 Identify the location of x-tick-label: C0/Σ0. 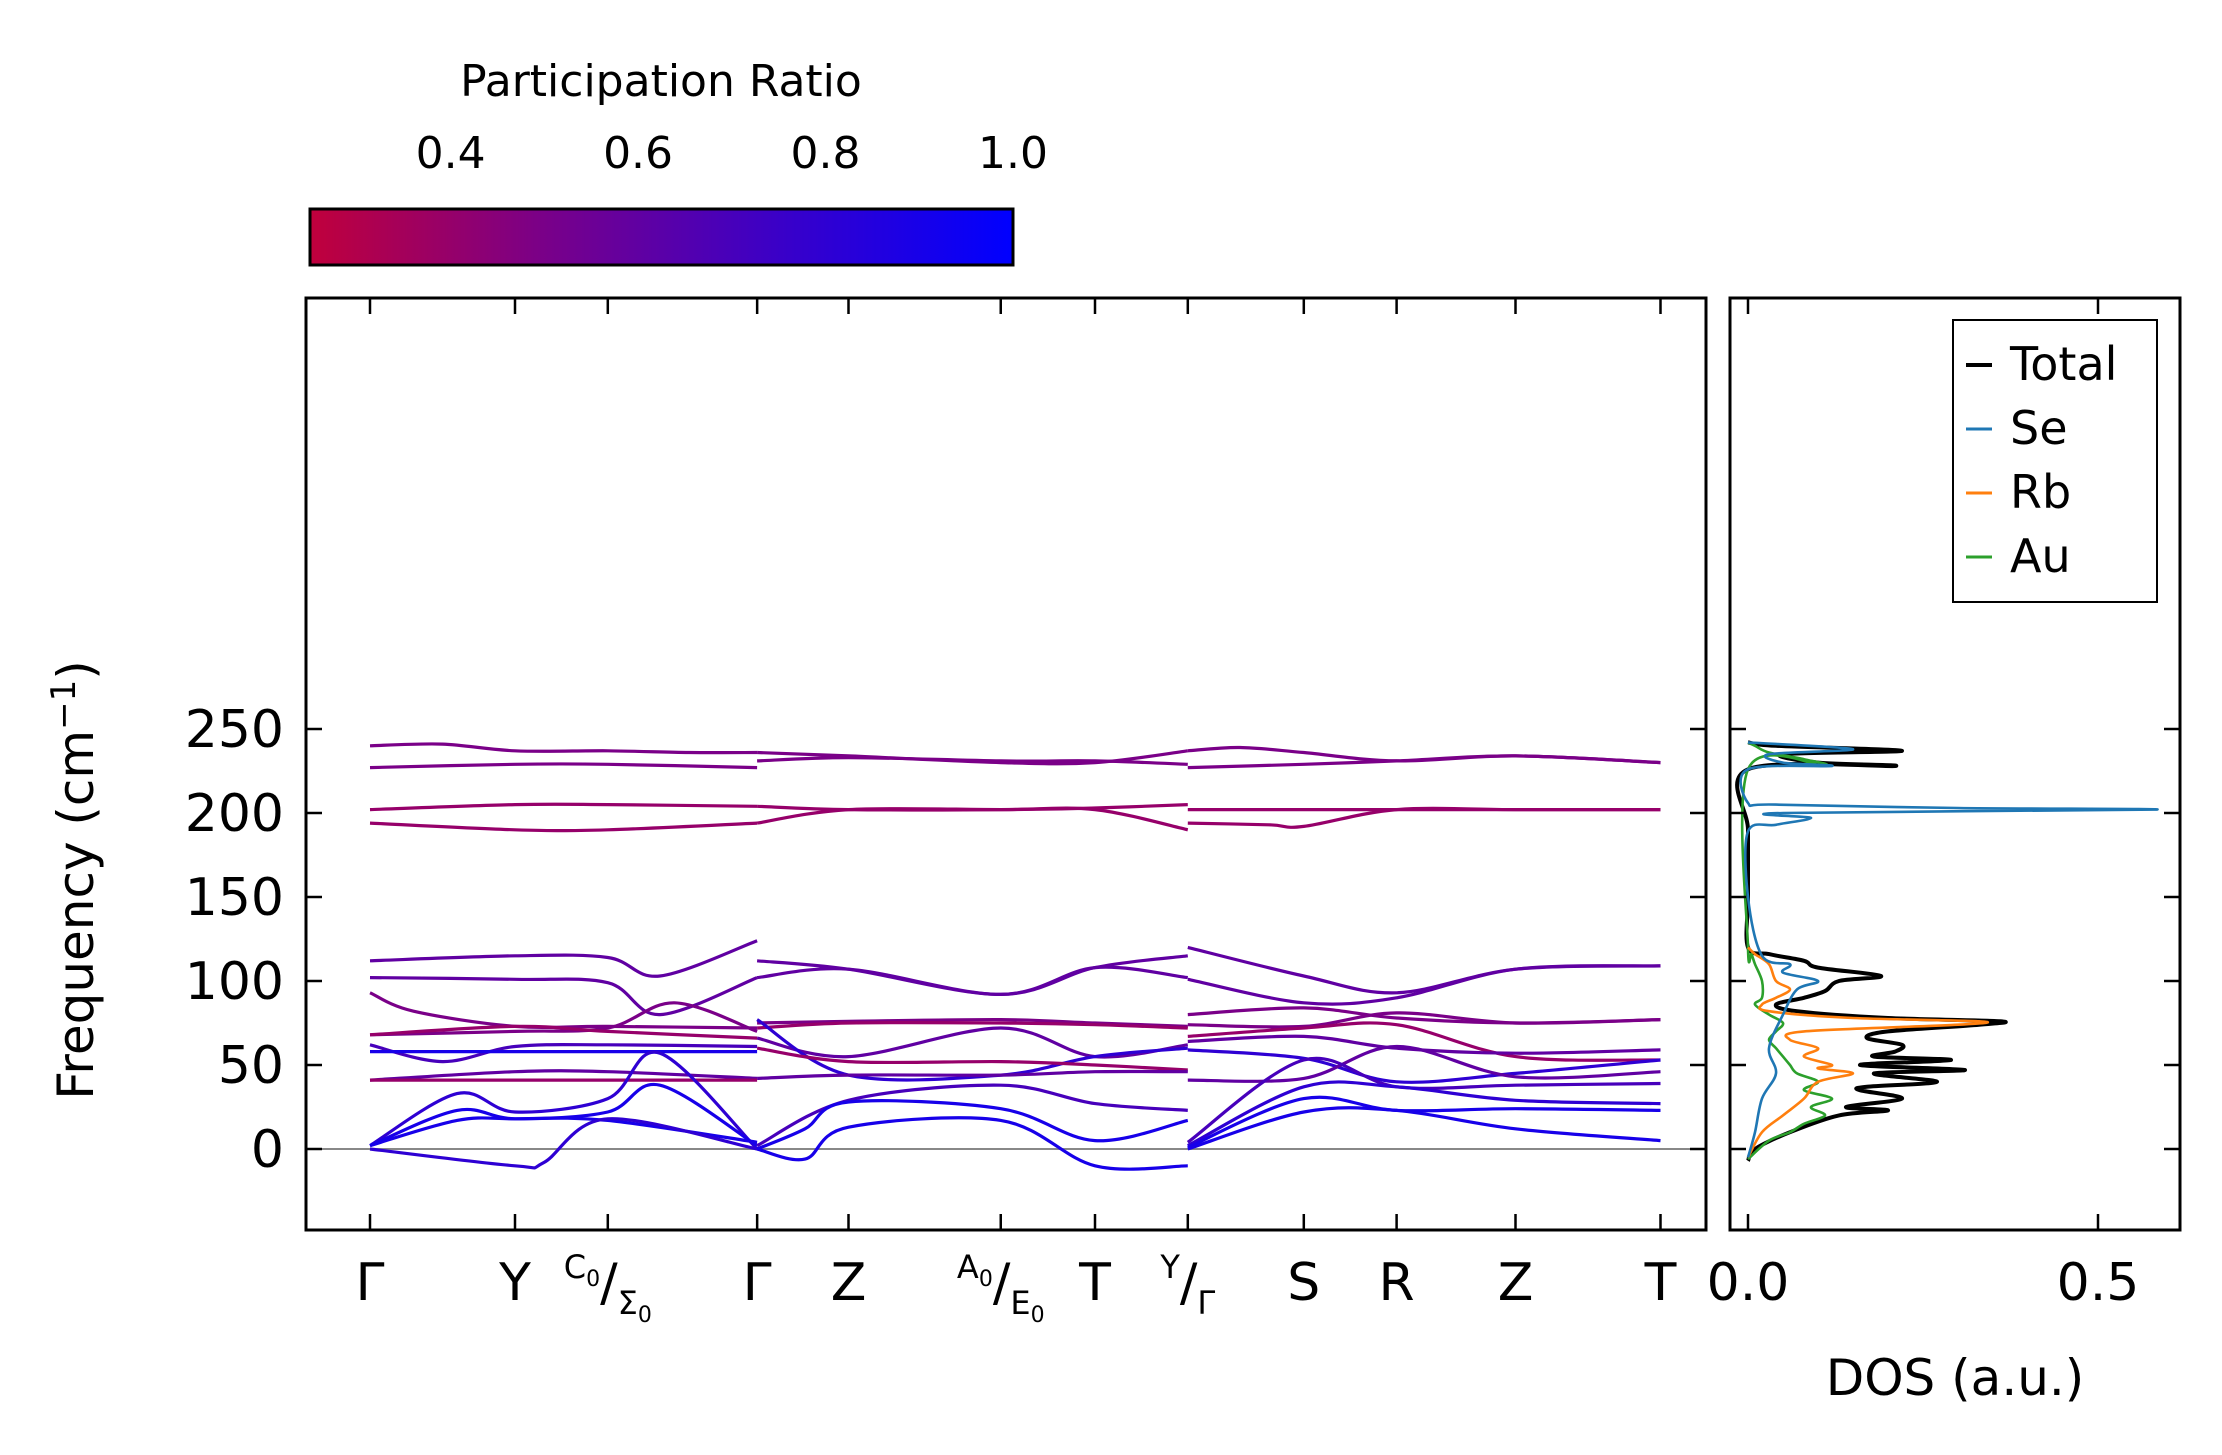
(608, 1288).